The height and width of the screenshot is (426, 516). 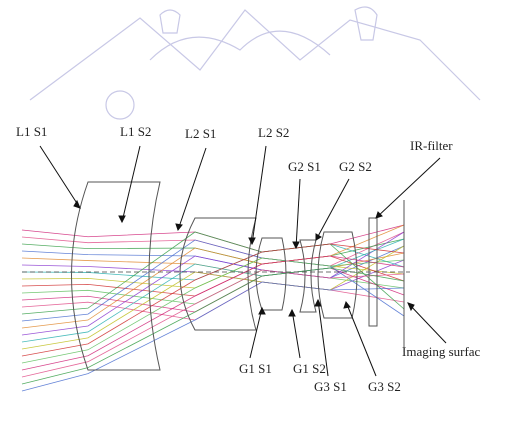 What do you see at coordinates (200, 133) in the screenshot?
I see `label-l2s1: L2 S1` at bounding box center [200, 133].